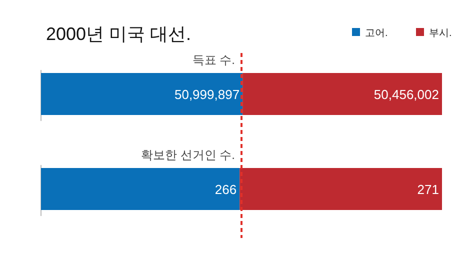 The image size is (474, 269). I want to click on y-tick-label: 확보한 선거인 수., so click(187, 155).